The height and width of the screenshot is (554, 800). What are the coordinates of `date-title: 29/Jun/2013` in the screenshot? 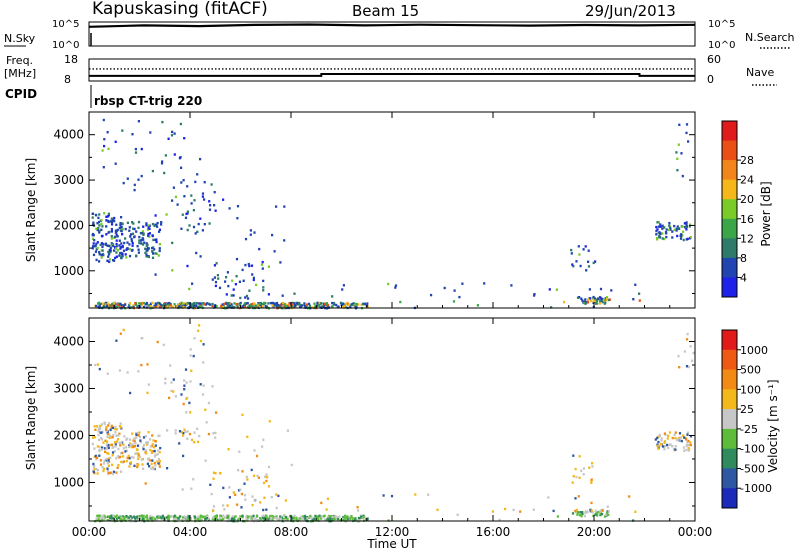 It's located at (630, 11).